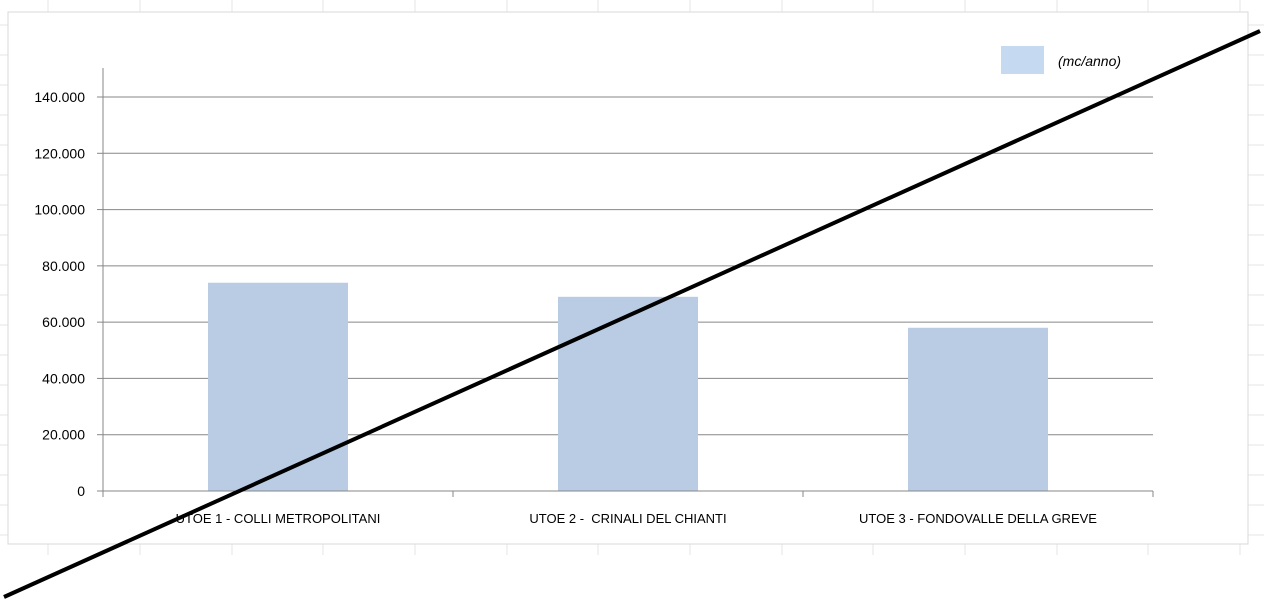 The height and width of the screenshot is (599, 1264). Describe the element at coordinates (1089, 61) in the screenshot. I see `legend-label: (mc/anno)` at that location.